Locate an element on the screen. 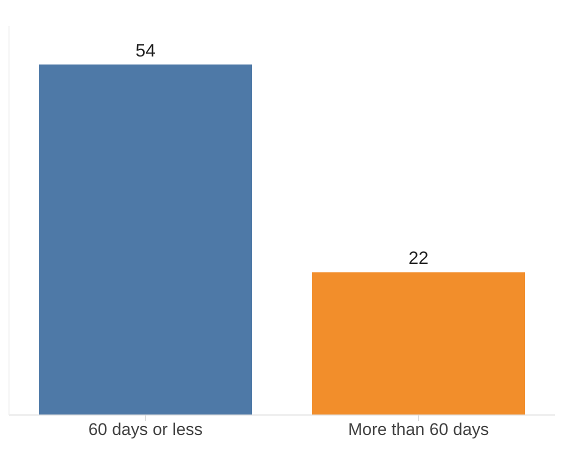  data-label: 22 is located at coordinates (418, 258).